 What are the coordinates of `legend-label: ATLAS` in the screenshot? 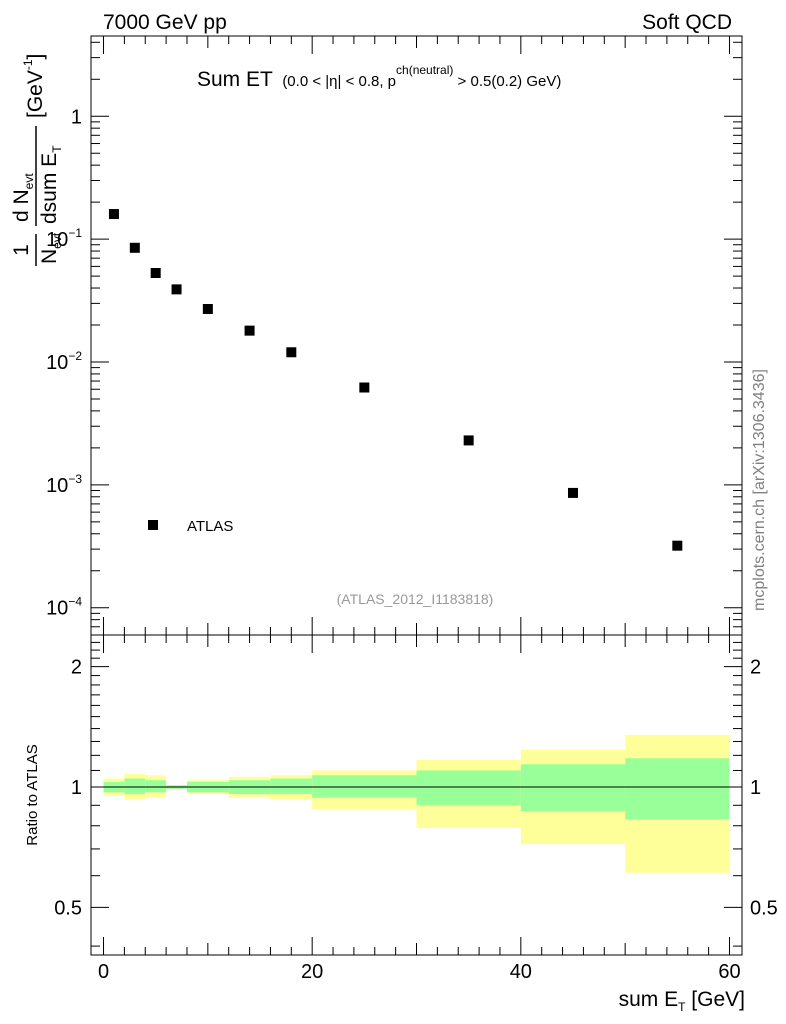 It's located at (210, 526).